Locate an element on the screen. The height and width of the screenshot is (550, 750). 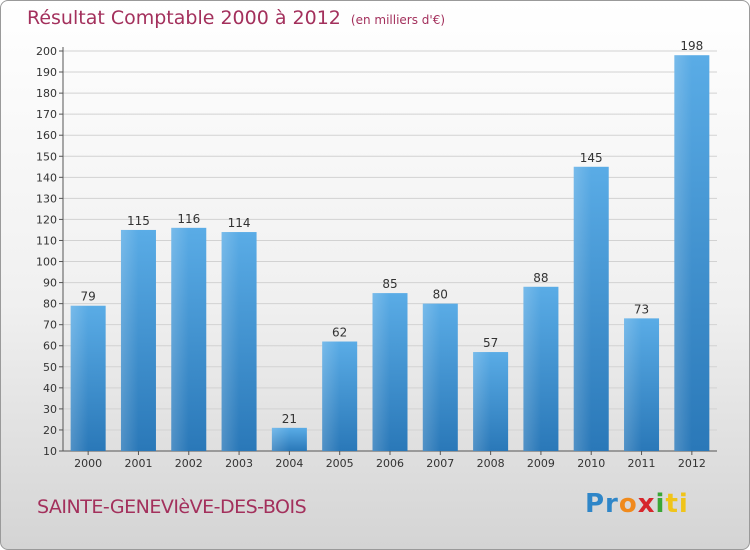
y-tick-label: 10 is located at coordinates (50, 451).